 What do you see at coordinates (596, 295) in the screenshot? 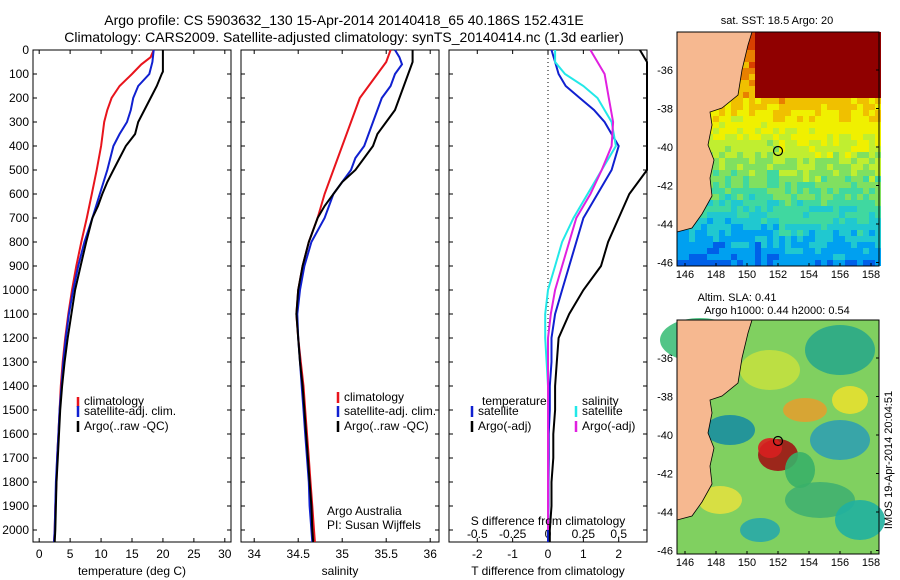
I see `difference-series` at bounding box center [596, 295].